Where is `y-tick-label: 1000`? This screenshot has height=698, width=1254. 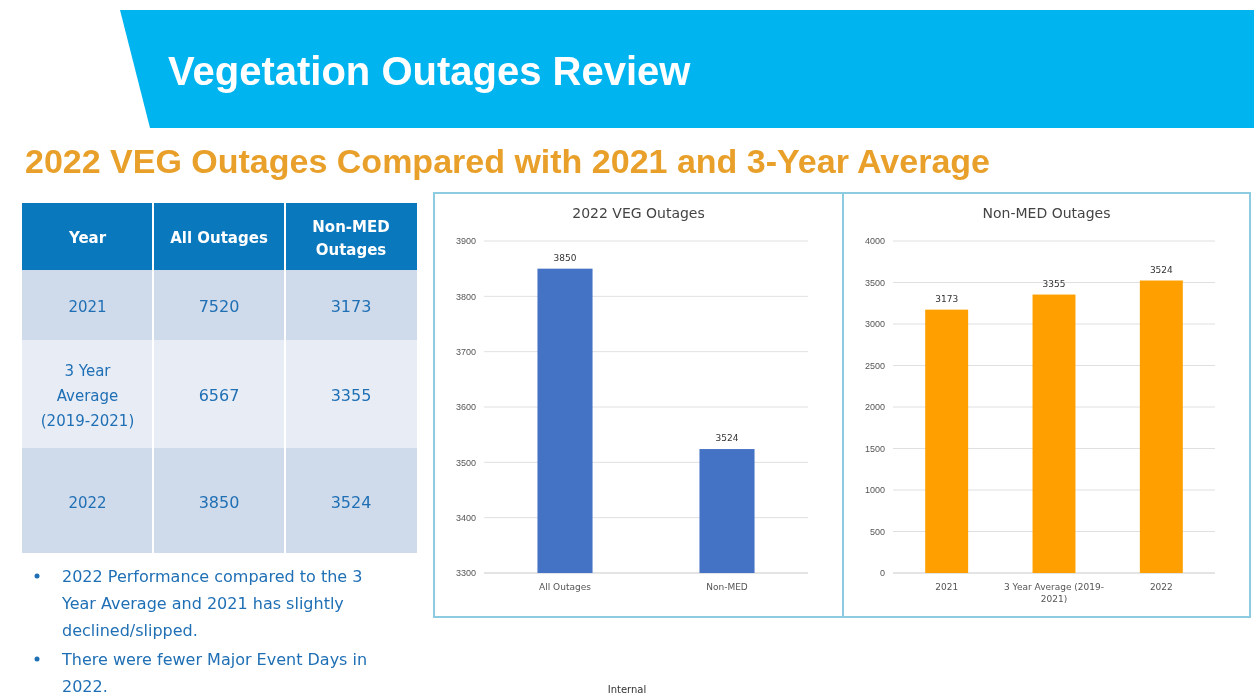
y-tick-label: 1000 is located at coordinates (874, 490).